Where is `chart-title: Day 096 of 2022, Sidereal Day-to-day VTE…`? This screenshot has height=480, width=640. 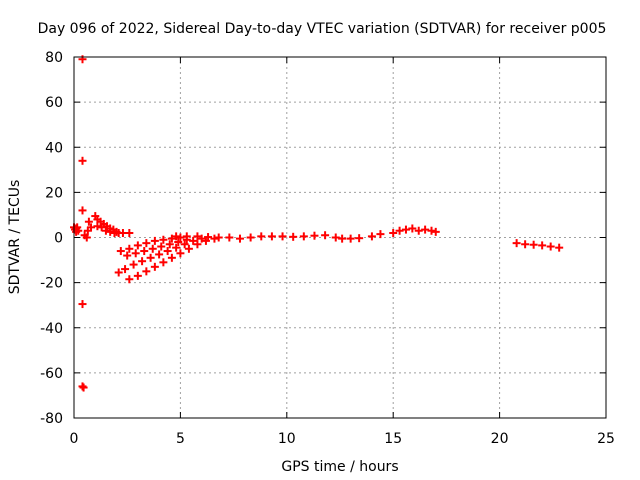
chart-title: Day 096 of 2022, Sidereal Day-to-day VTE… is located at coordinates (322, 29).